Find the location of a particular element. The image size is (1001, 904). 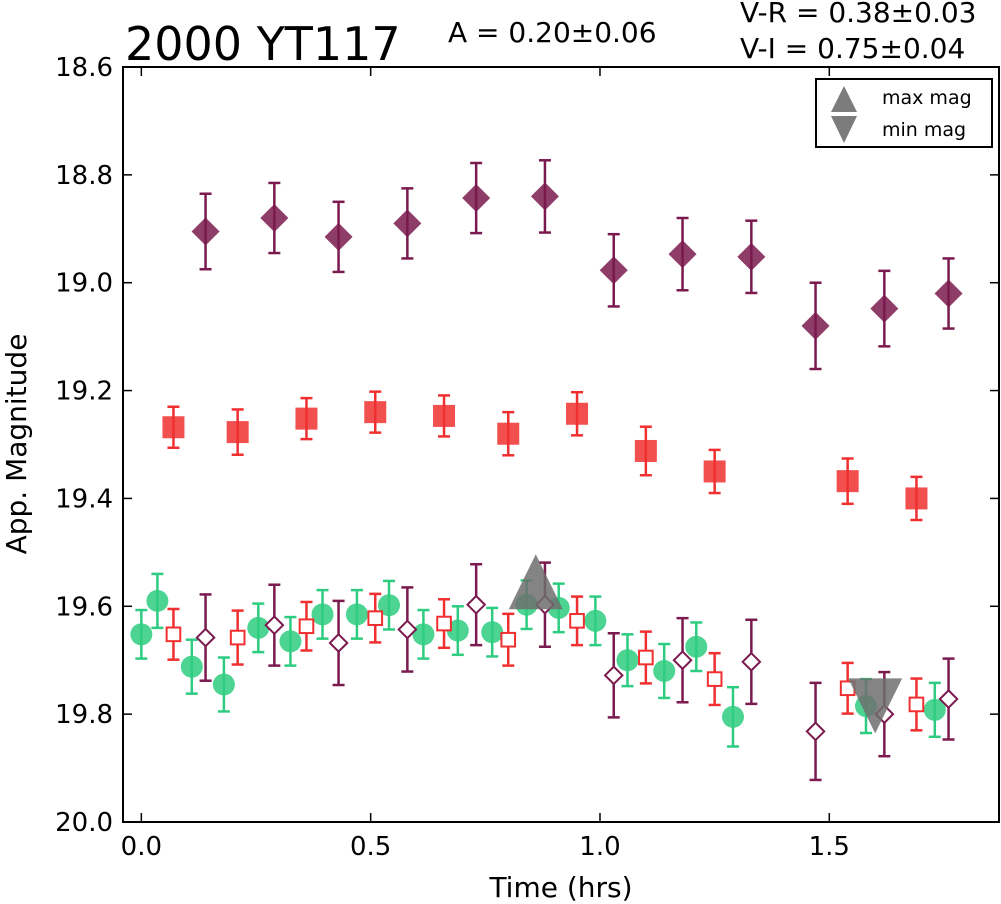

color-vi-label: V-I = 0.75±0.04 is located at coordinates (852, 48).